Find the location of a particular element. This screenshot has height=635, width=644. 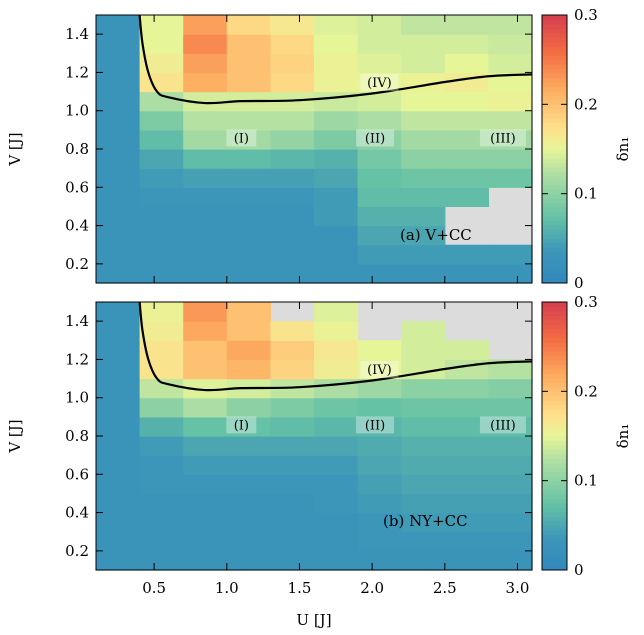

y-tick-label: 0.8 is located at coordinates (77, 436).